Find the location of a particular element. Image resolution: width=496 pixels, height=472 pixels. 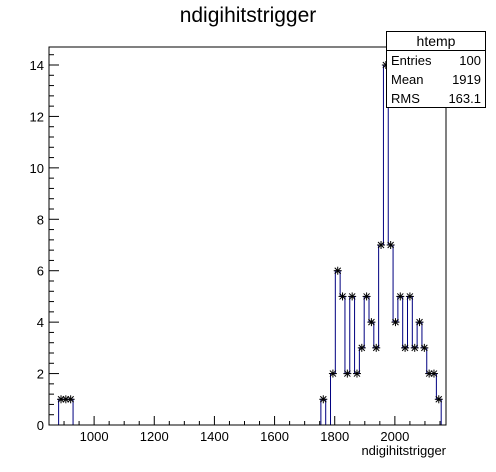

stats-mean-row: Mean 1919 is located at coordinates (436, 79).